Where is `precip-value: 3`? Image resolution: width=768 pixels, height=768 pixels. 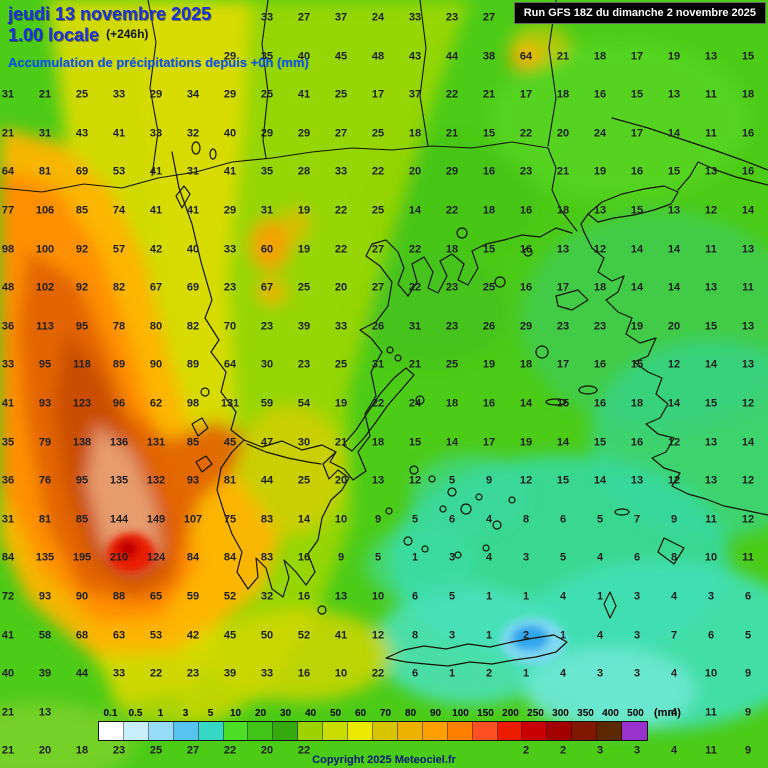 precip-value: 3 is located at coordinates (637, 635).